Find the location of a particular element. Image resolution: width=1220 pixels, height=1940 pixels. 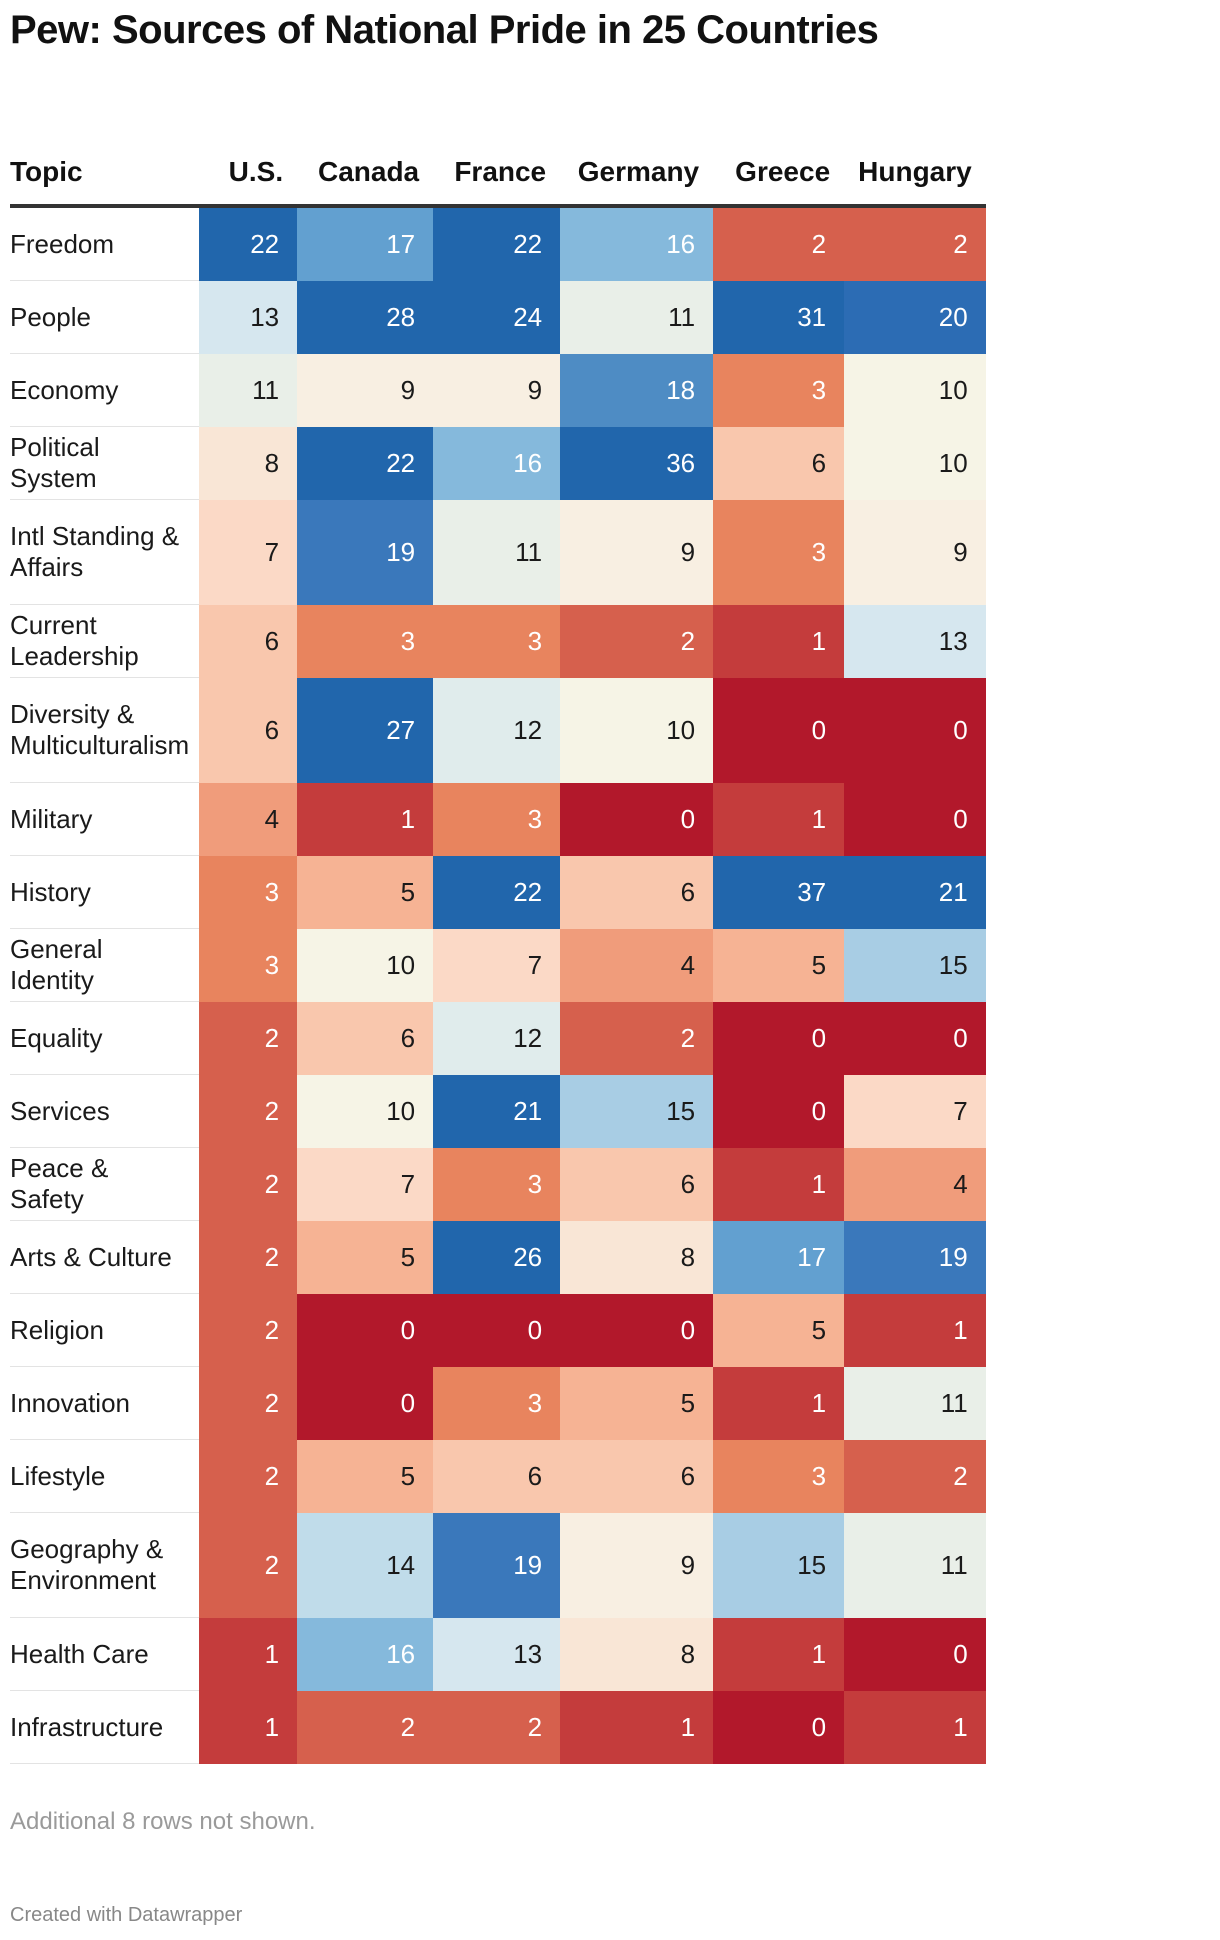

table-row: Geography & Environment 2 14 19 9 15 11 is located at coordinates (498, 1565).